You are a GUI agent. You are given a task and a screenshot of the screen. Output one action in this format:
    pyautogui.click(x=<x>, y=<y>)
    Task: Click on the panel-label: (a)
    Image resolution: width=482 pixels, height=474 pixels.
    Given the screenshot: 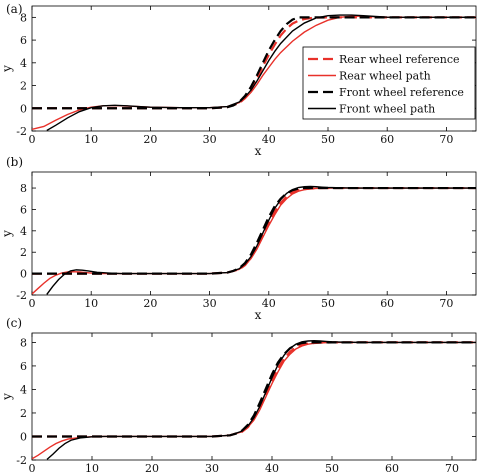 What is the action you would take?
    pyautogui.click(x=14, y=9)
    